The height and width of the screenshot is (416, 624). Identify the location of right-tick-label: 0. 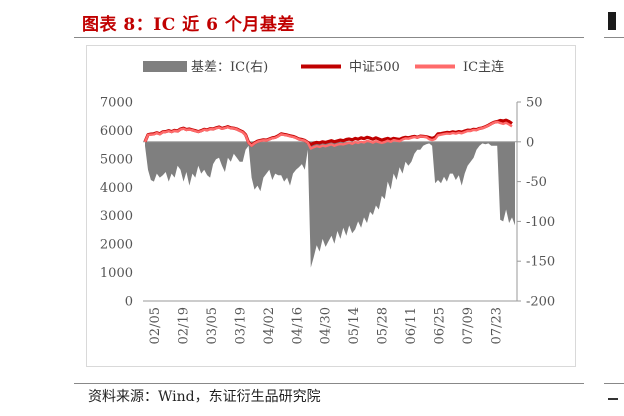
(530, 142).